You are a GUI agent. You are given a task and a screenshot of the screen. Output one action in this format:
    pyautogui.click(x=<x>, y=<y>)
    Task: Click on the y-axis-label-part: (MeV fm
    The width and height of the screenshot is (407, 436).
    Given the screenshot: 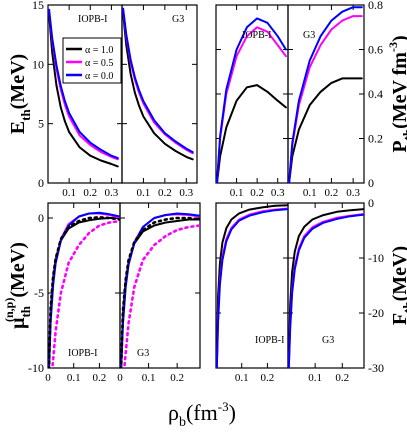 What is the action you would take?
    pyautogui.click(x=398, y=90)
    